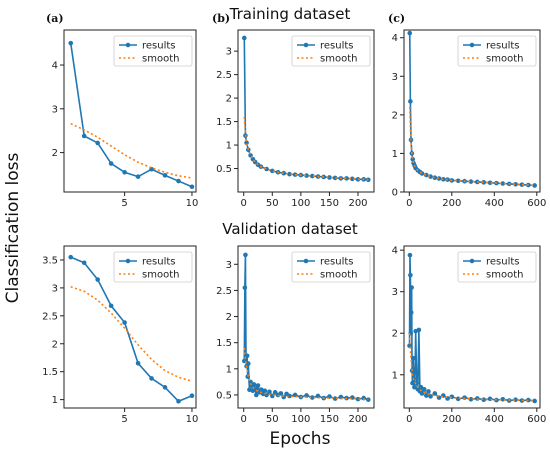 The image size is (550, 450). What do you see at coordinates (124, 203) in the screenshot?
I see `x-tick-label: 5` at bounding box center [124, 203].